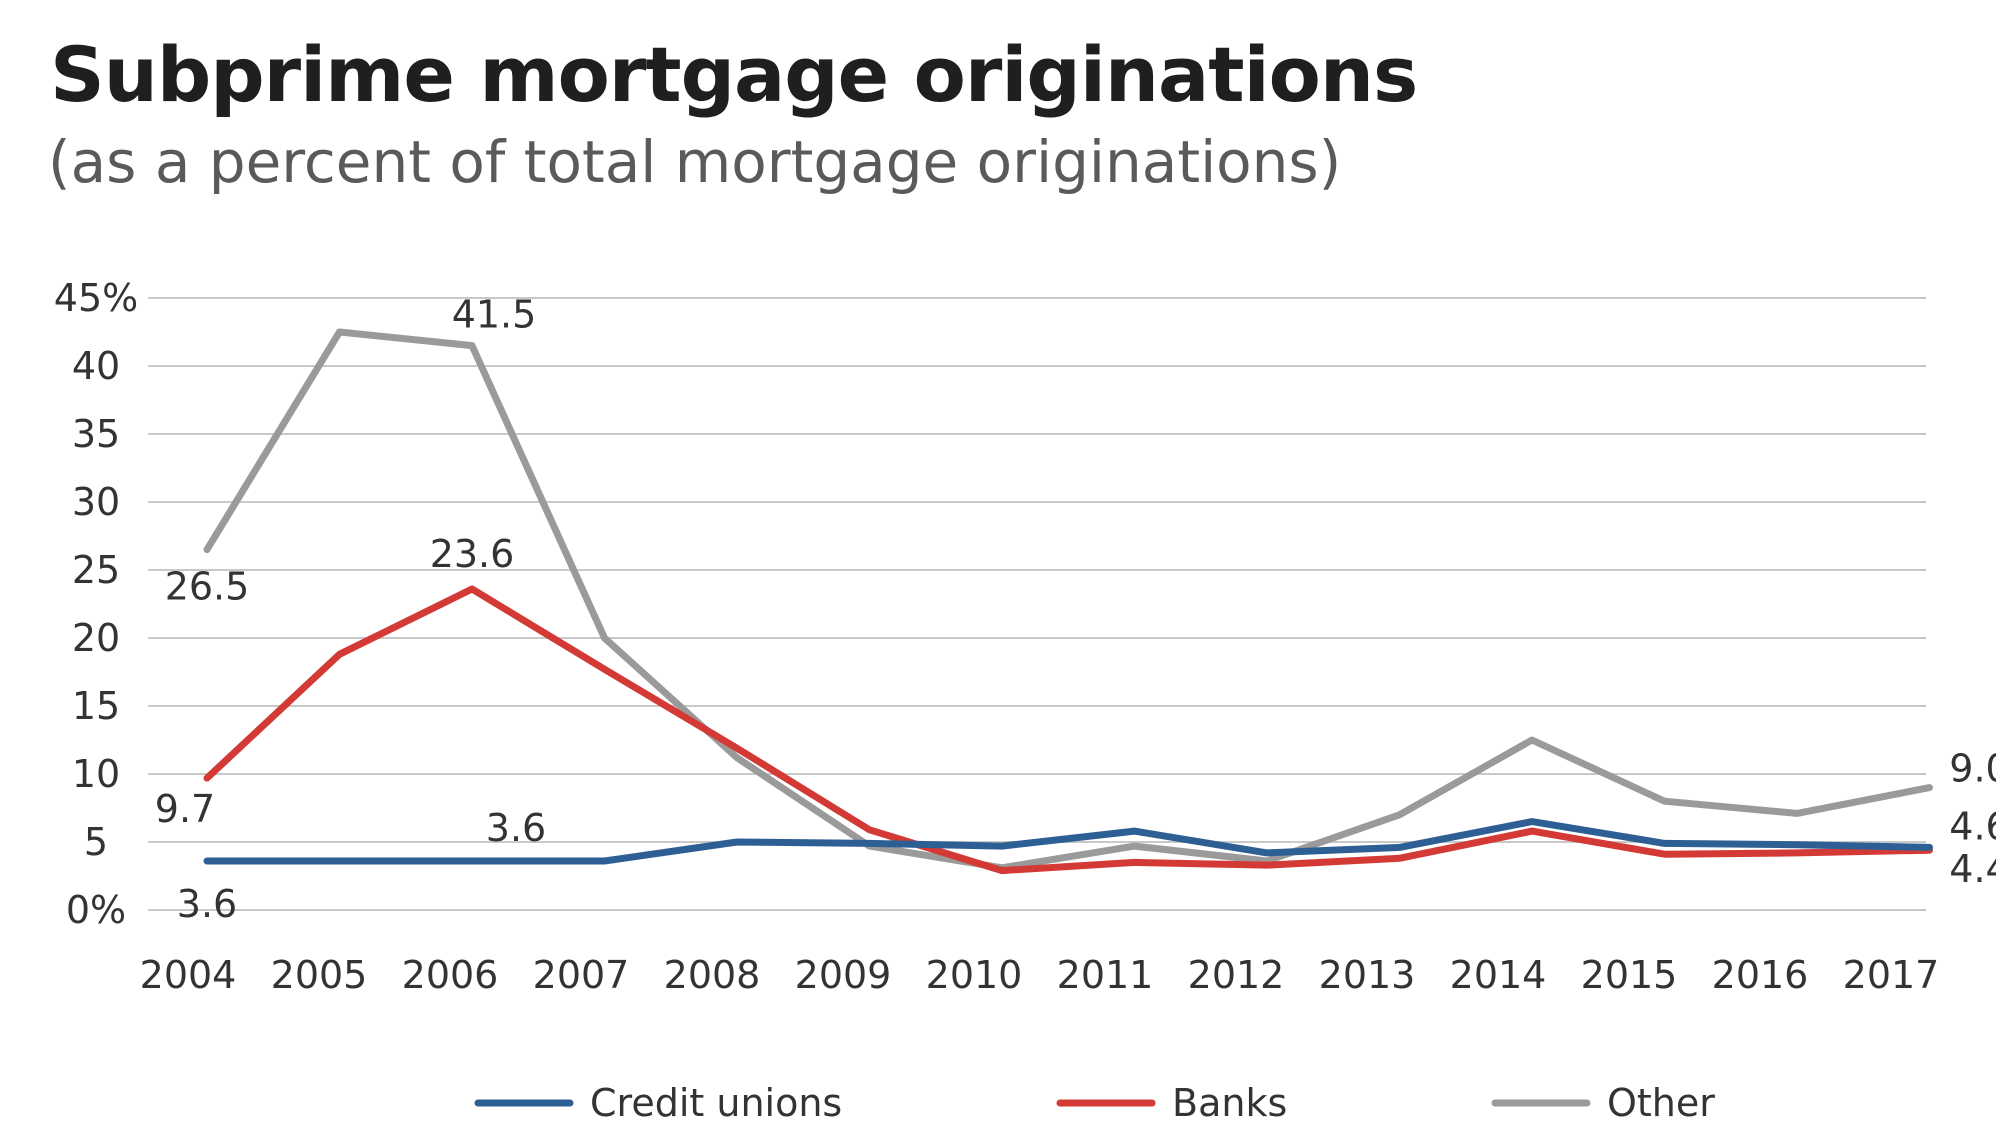 The image size is (1996, 1134). Describe the element at coordinates (1972, 826) in the screenshot. I see `data-label: 4.6` at that location.